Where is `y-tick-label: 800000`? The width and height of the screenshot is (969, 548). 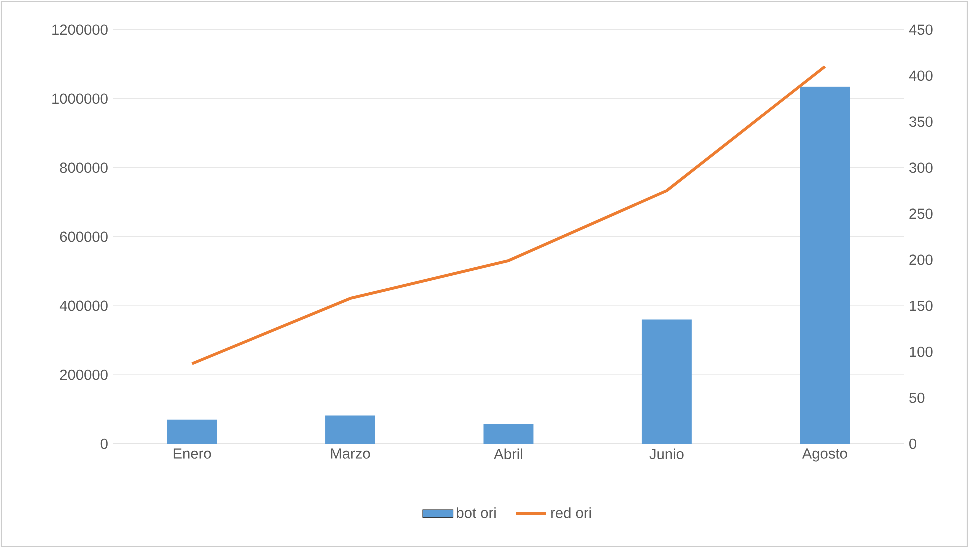 y-tick-label: 800000 is located at coordinates (84, 168).